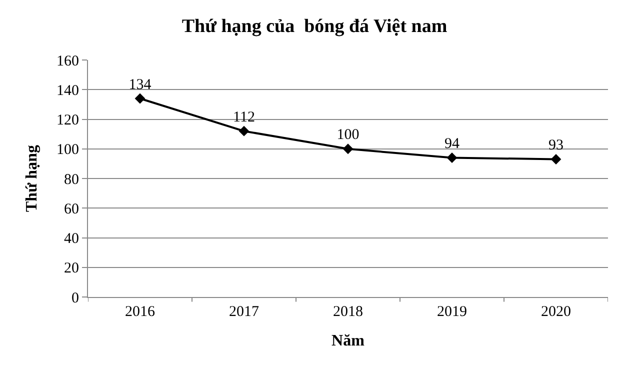 This screenshot has width=629, height=375. What do you see at coordinates (349, 341) in the screenshot?
I see `x-axis-title: Năm` at bounding box center [349, 341].